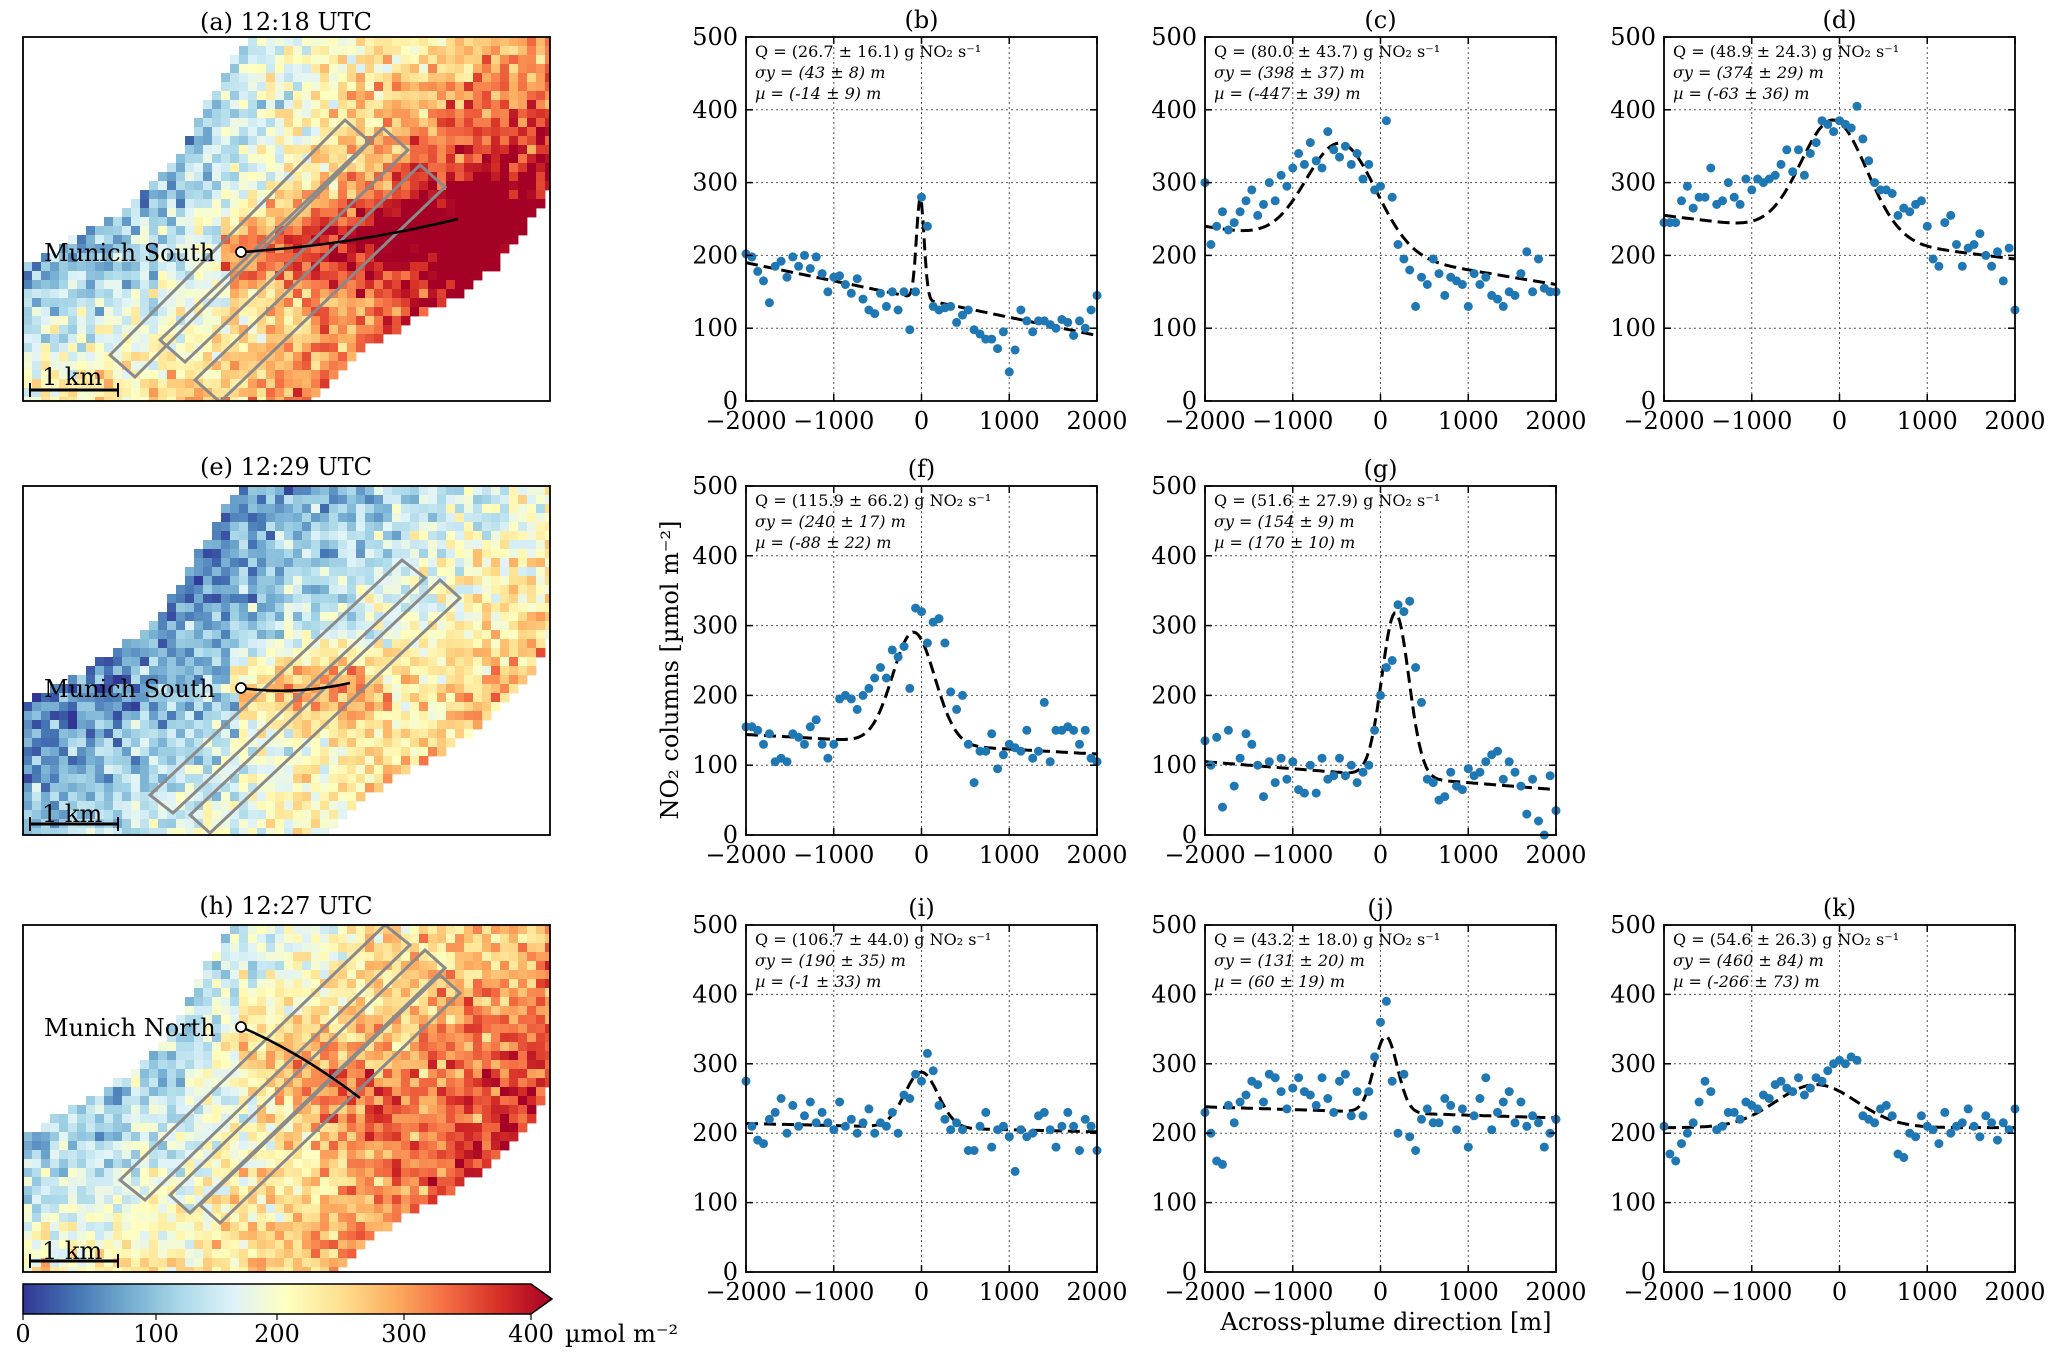 This screenshot has height=1361, width=2067. What do you see at coordinates (873, 939) in the screenshot?
I see `annotation-q: Q = (106.7 ± 44.0) g NO₂ s⁻¹` at bounding box center [873, 939].